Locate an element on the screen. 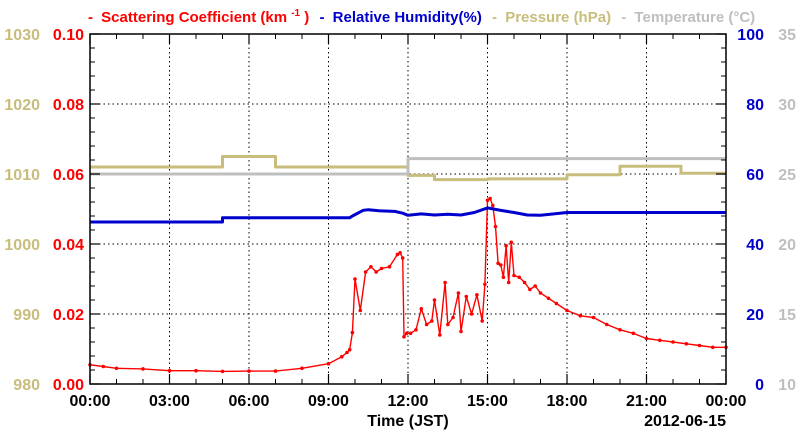  scattering-tick-label: 0.06 is located at coordinates (68, 175).